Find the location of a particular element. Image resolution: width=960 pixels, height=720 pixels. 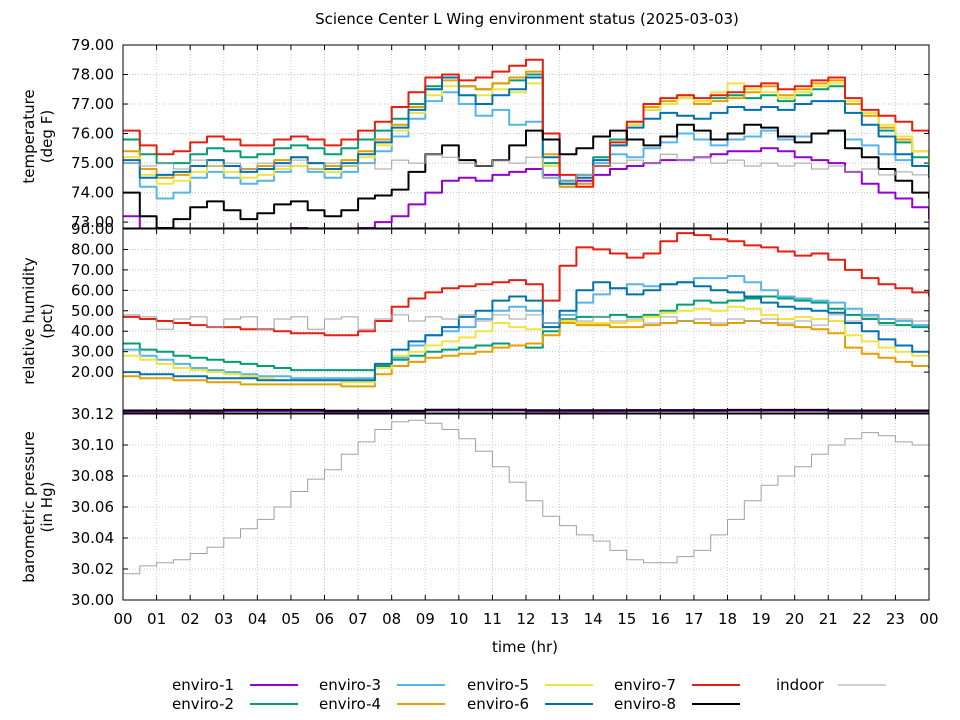

legend-label: enviro-5 is located at coordinates (498, 685).